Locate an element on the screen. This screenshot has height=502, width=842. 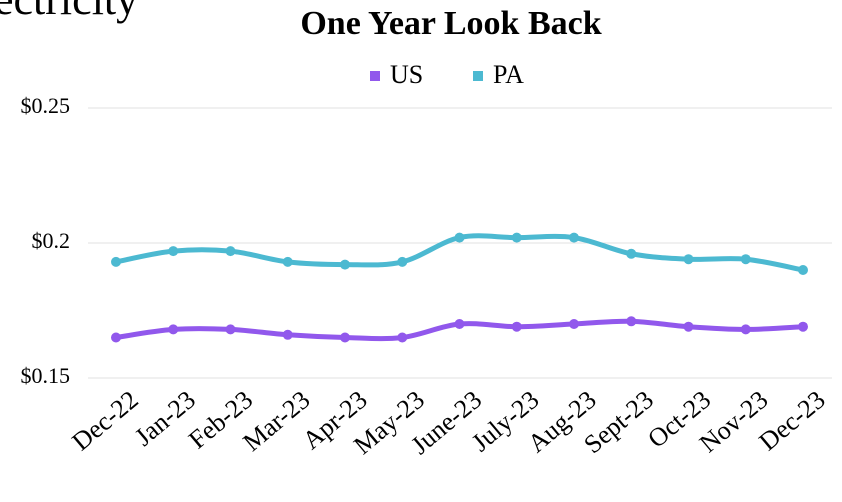
y-tick-label: $0.2 is located at coordinates (51, 240).